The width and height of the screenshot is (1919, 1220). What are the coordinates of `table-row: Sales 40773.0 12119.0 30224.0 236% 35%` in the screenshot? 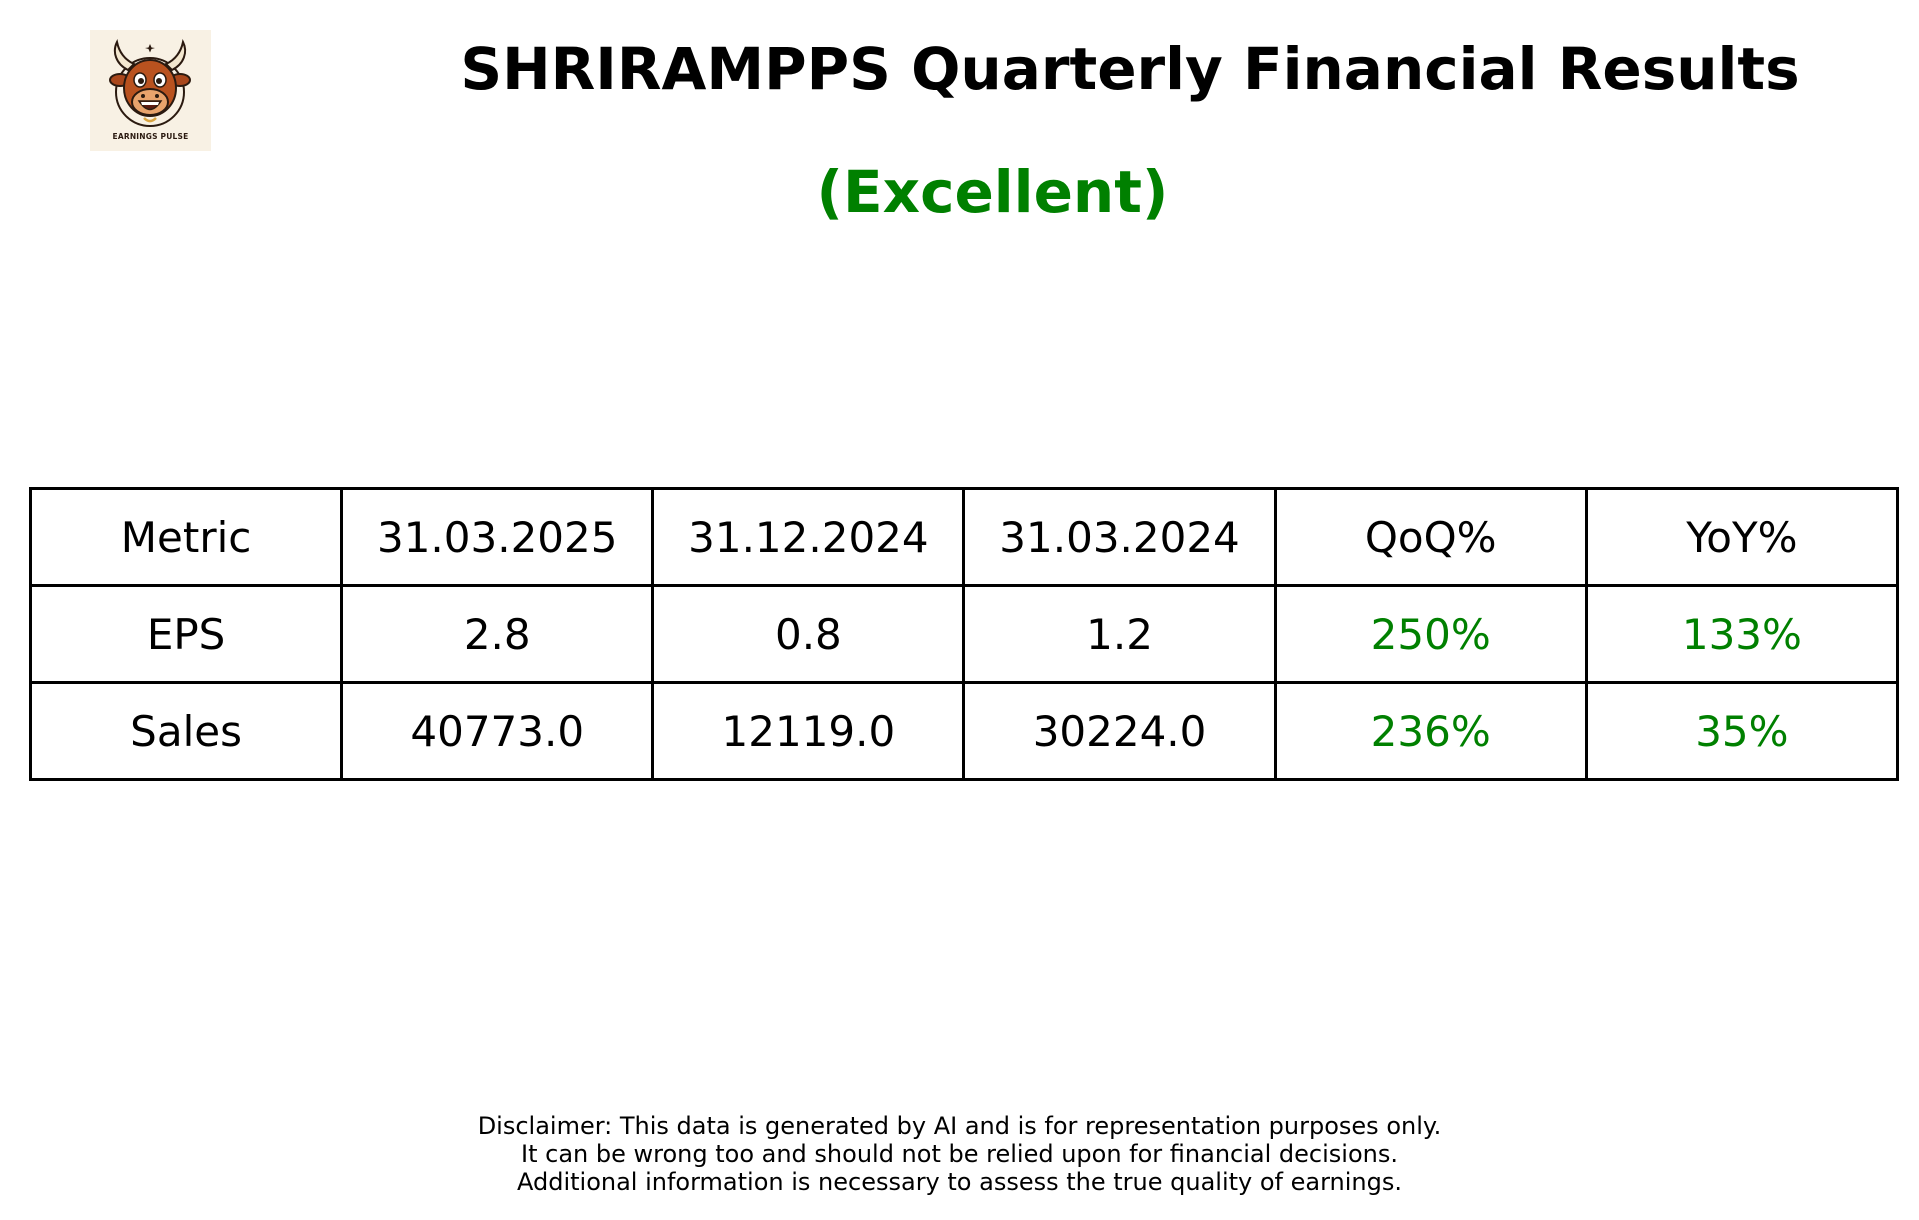 It's located at (964, 731).